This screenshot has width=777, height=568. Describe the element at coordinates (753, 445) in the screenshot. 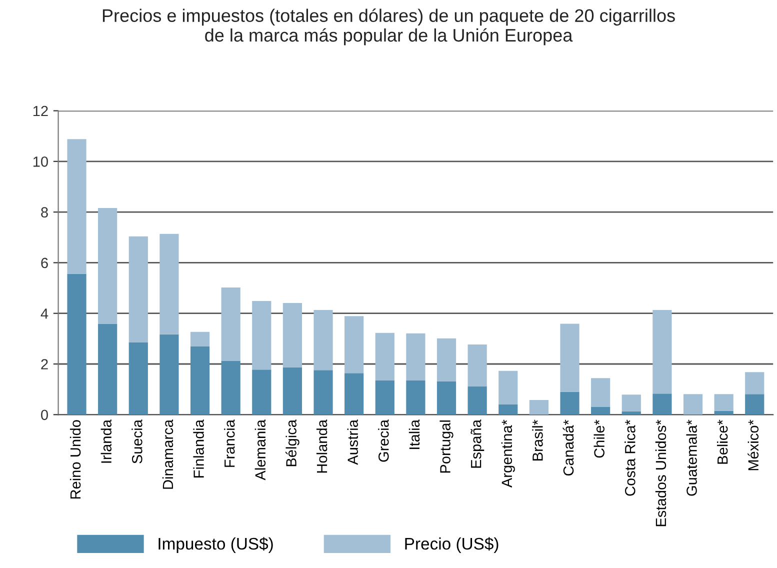

I see `x-tick-label: México*` at that location.